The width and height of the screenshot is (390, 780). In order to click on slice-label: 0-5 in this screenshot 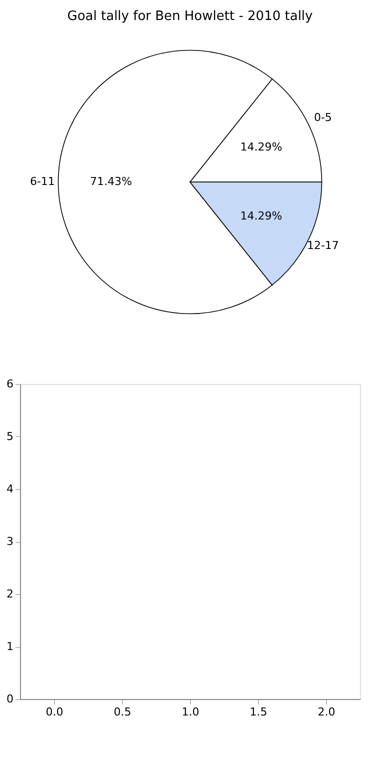, I will do `click(323, 117)`.